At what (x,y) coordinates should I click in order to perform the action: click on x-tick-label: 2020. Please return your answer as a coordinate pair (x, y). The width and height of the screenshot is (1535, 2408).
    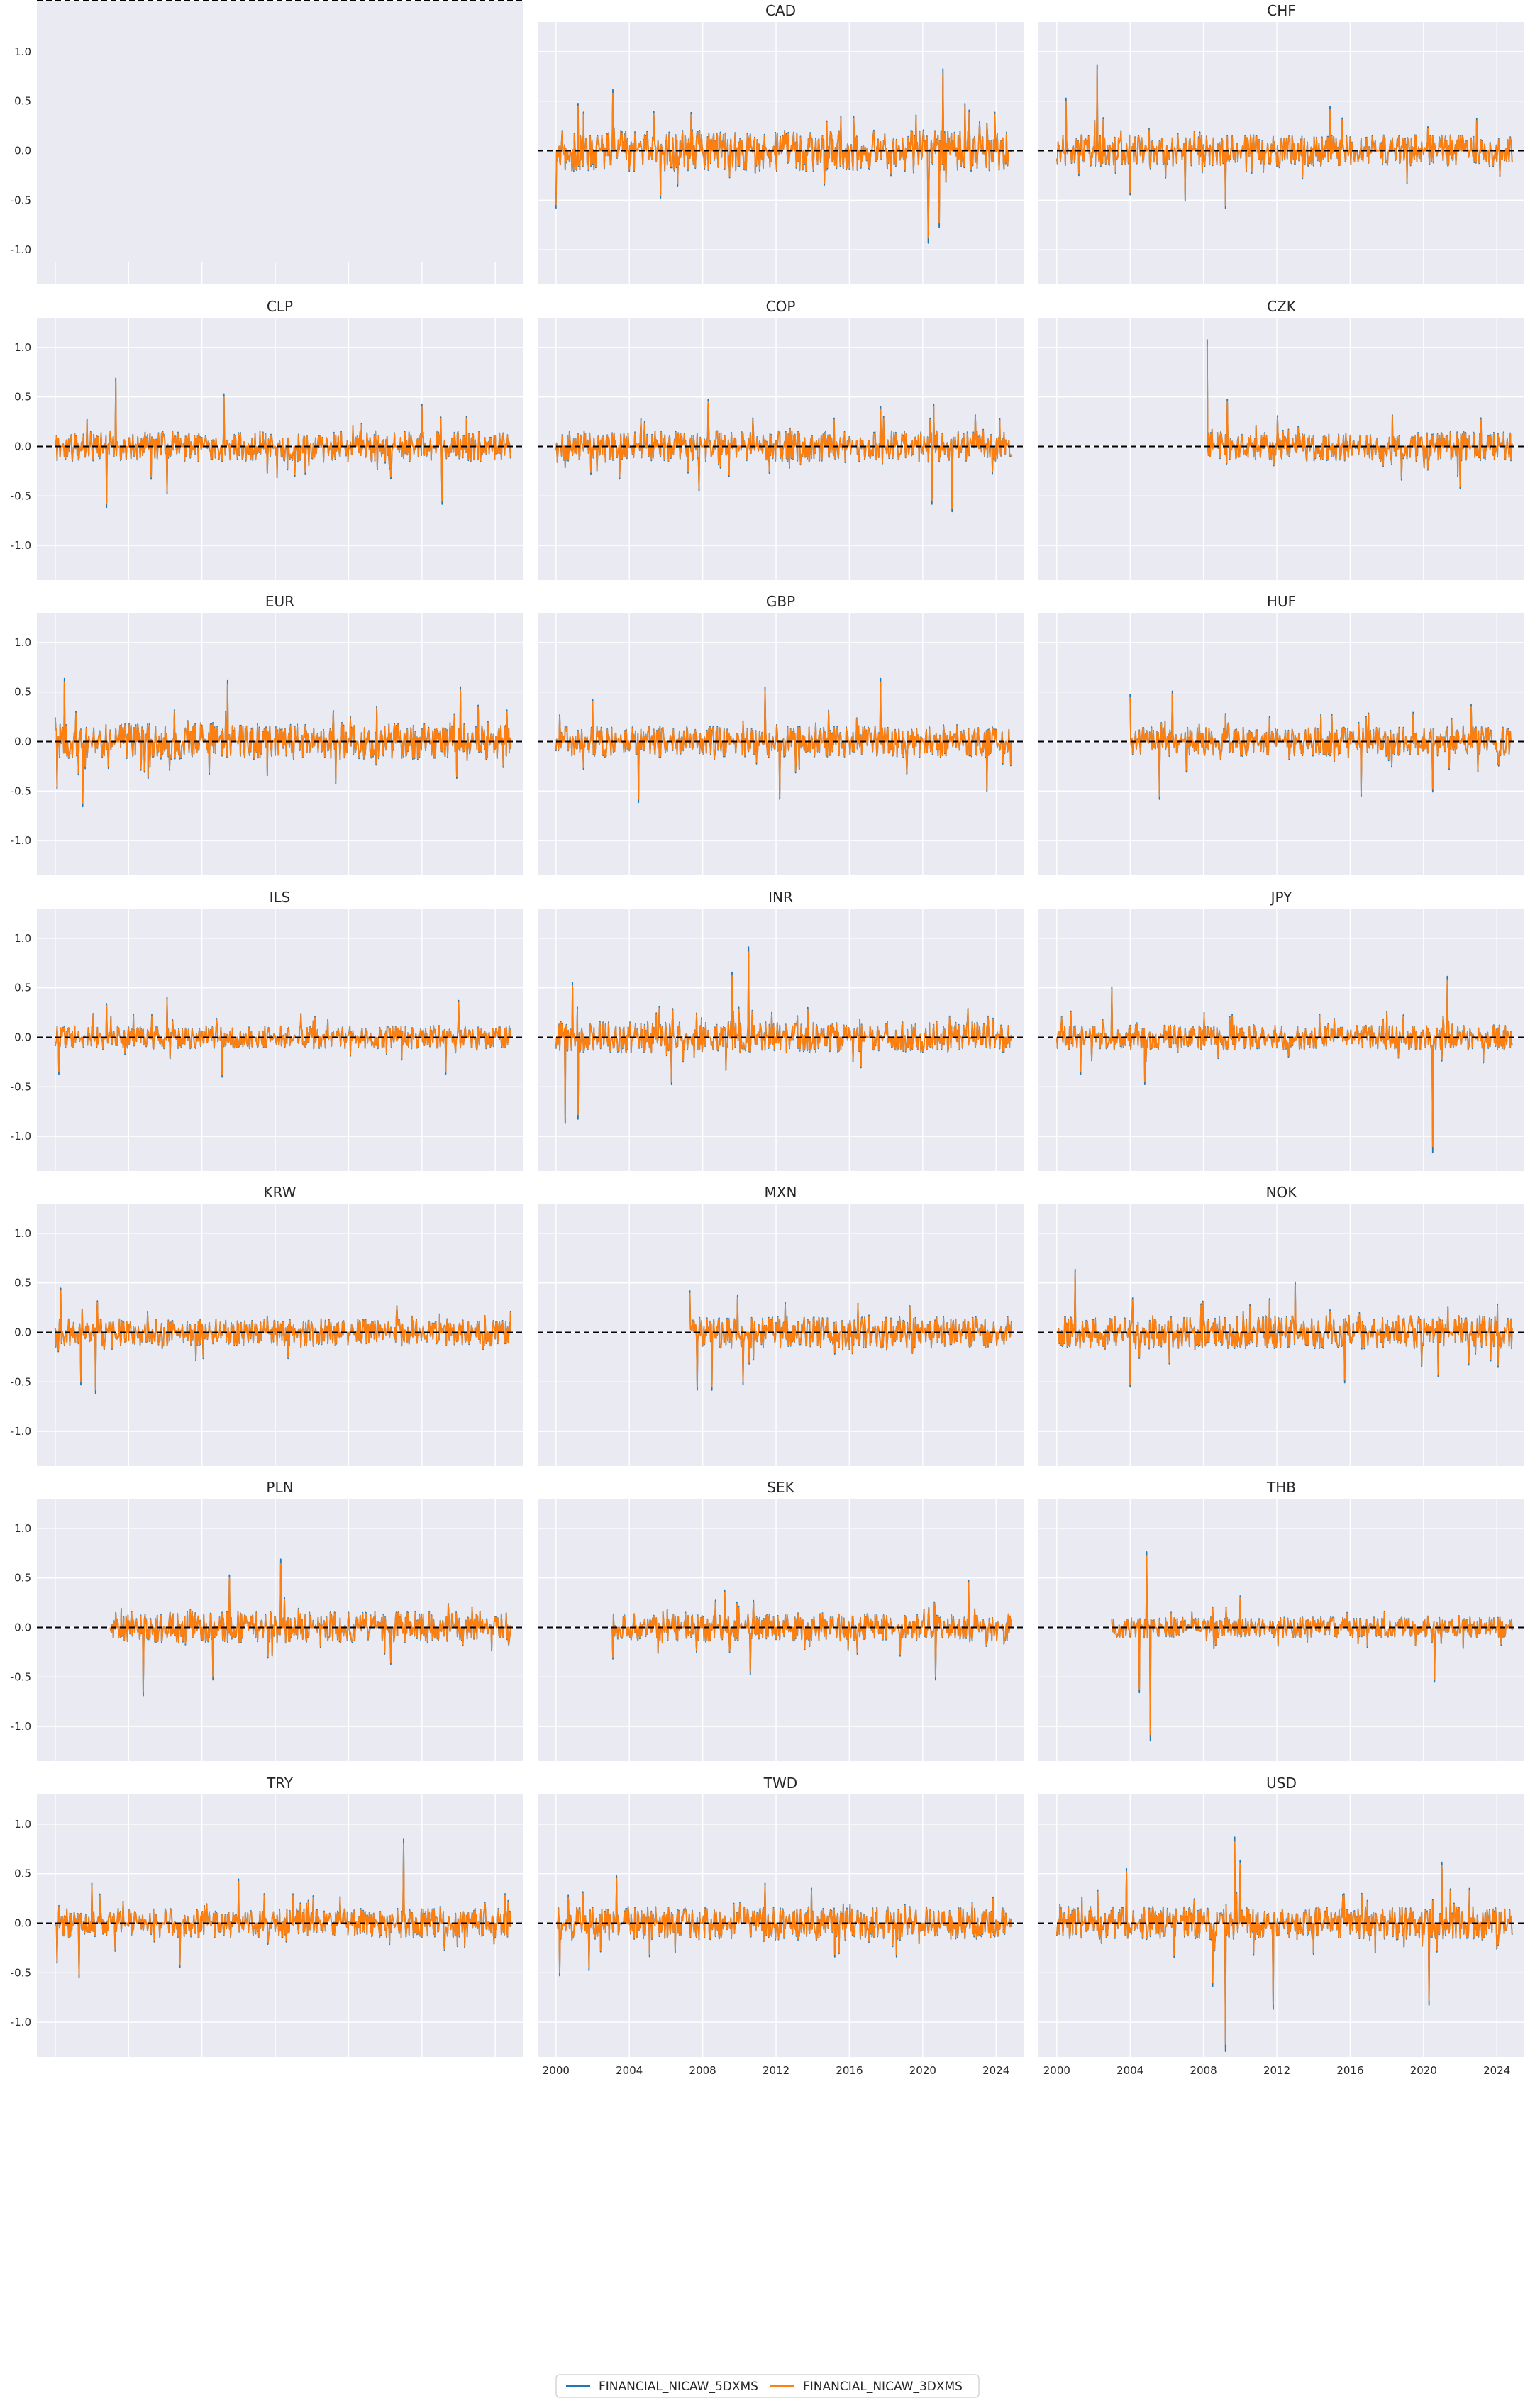
    Looking at the image, I should click on (422, 2).